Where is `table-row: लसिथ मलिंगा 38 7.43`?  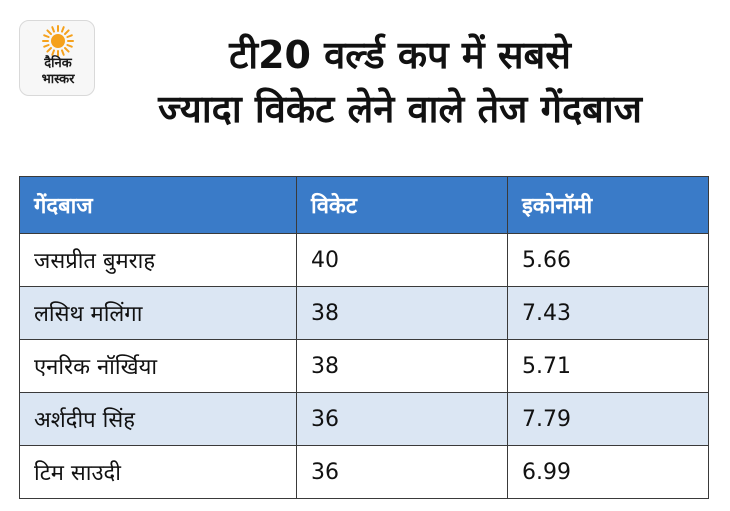
table-row: लसिथ मलिंगा 38 7.43 is located at coordinates (364, 313).